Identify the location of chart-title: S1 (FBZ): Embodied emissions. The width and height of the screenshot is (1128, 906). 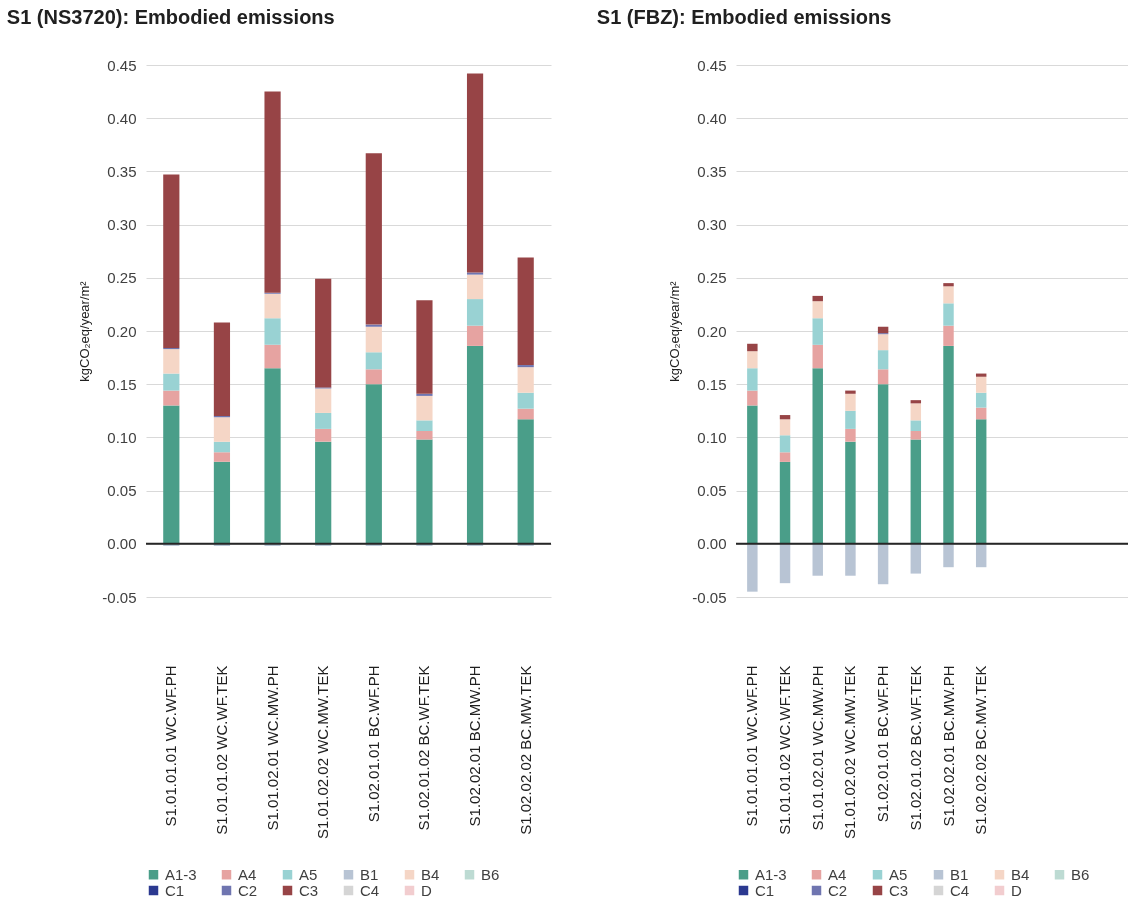
(744, 17).